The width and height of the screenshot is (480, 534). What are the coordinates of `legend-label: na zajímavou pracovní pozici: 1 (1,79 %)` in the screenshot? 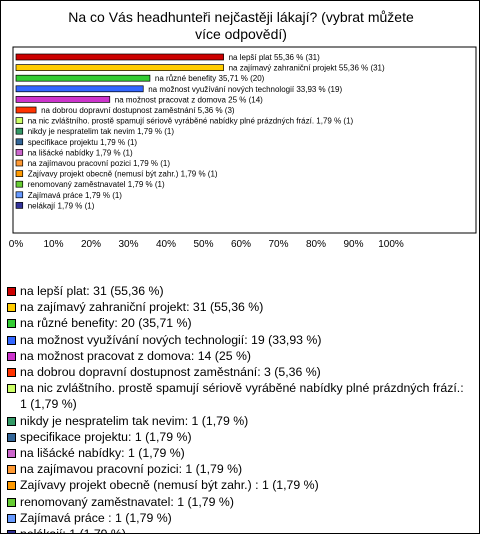 It's located at (131, 469).